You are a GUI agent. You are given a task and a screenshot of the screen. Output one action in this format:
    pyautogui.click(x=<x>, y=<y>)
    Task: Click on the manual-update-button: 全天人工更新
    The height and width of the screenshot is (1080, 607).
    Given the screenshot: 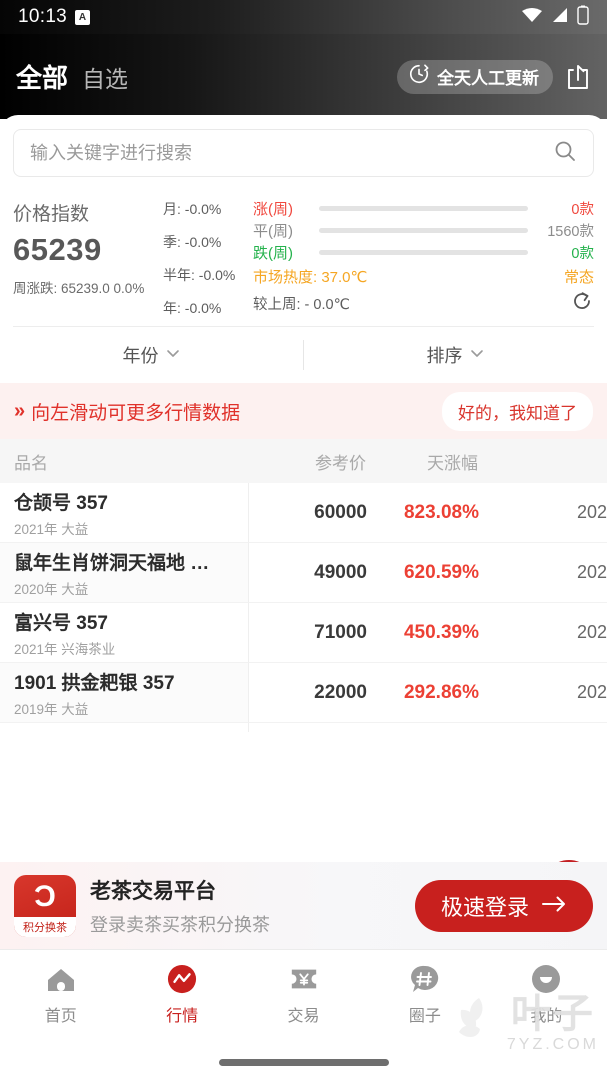 What is the action you would take?
    pyautogui.click(x=475, y=76)
    